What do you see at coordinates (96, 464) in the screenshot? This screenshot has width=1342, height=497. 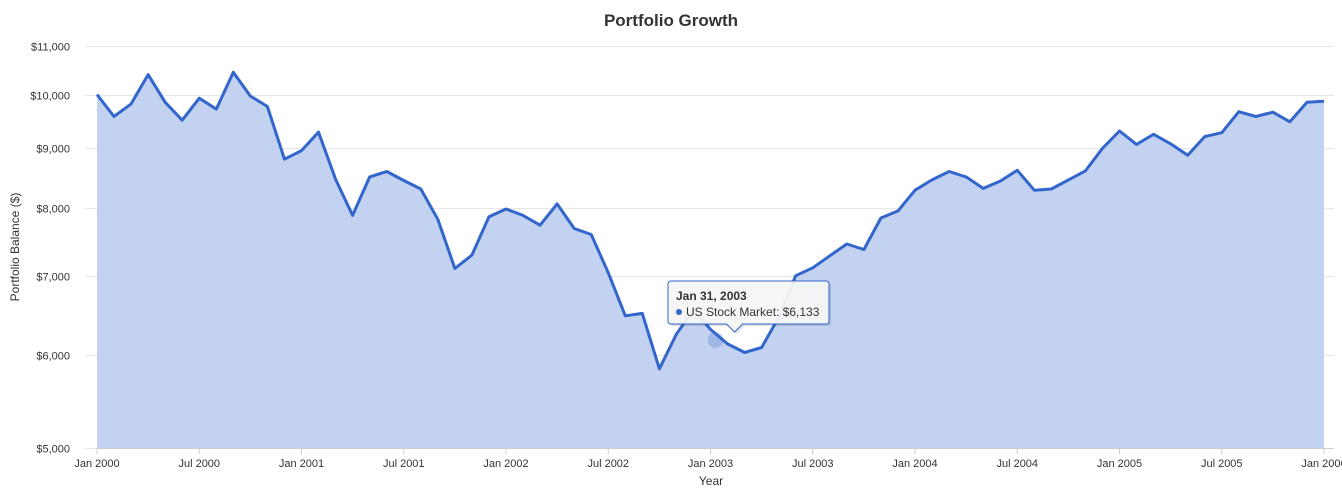 I see `x-tick-label: Jan 2000` at bounding box center [96, 464].